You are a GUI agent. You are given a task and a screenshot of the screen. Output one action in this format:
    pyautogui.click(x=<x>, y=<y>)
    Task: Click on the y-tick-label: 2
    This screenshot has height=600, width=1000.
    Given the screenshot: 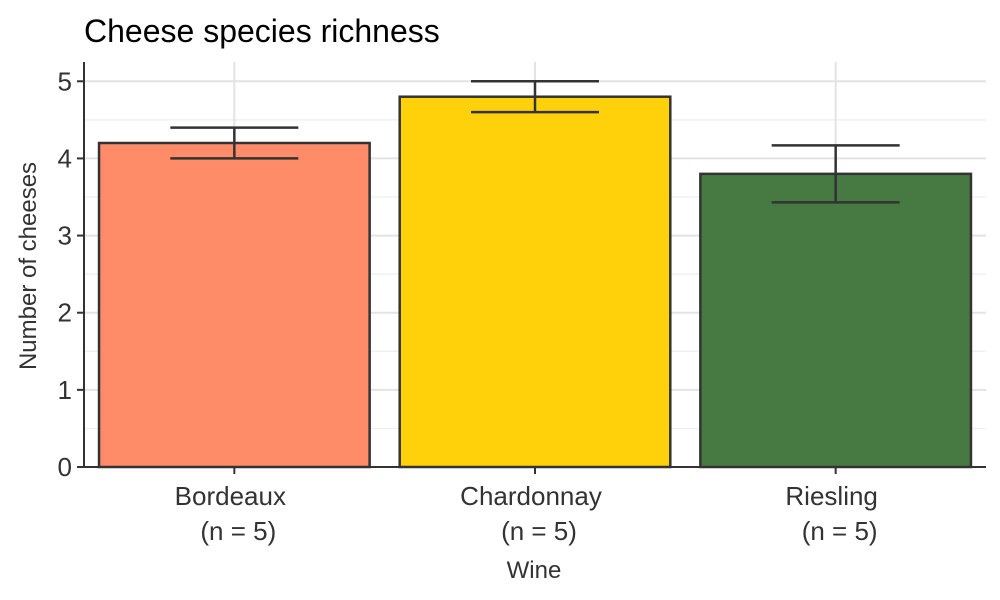 What is the action you would take?
    pyautogui.click(x=65, y=313)
    